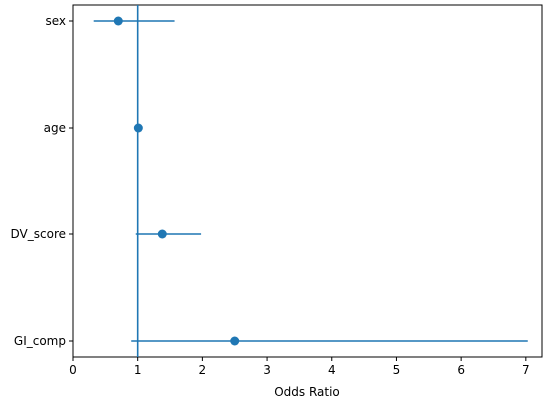  Describe the element at coordinates (203, 370) in the screenshot. I see `x-tick-label: 2` at that location.